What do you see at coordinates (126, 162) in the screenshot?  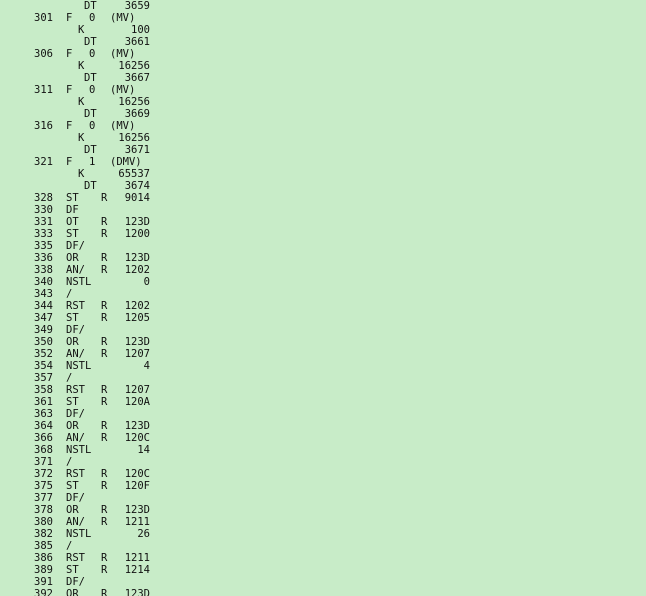 I see `operand: (DMV)` at bounding box center [126, 162].